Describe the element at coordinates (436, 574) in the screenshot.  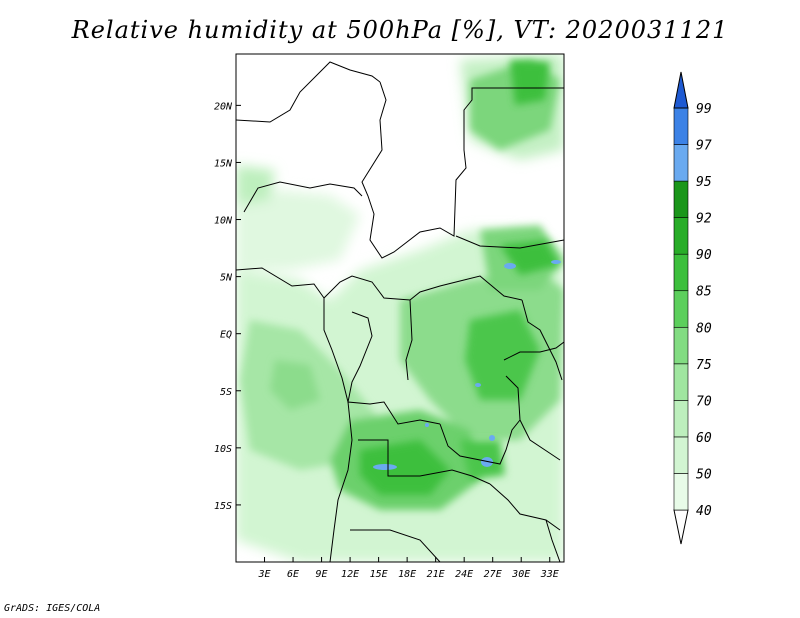
I see `lon-tick-label: 21E` at that location.